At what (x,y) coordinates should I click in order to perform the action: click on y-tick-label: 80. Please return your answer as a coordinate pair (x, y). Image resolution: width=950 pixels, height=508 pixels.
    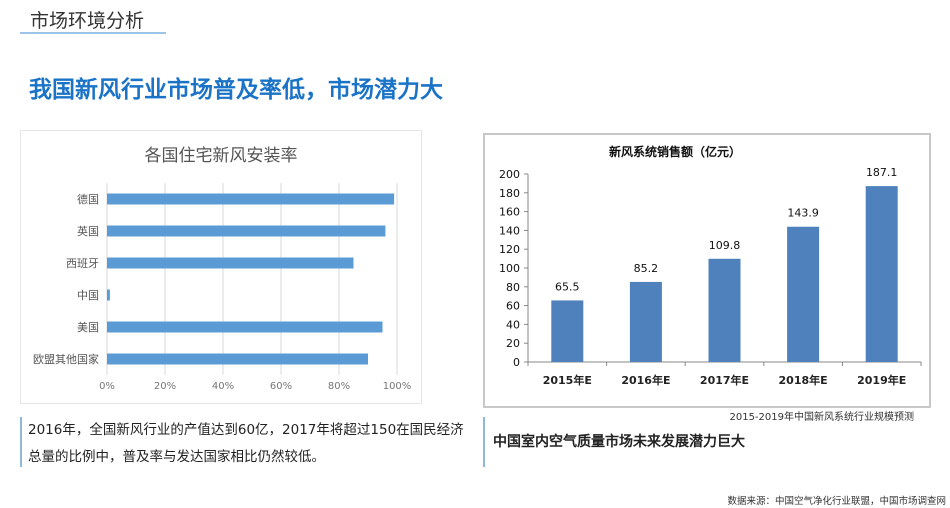
    Looking at the image, I should click on (513, 287).